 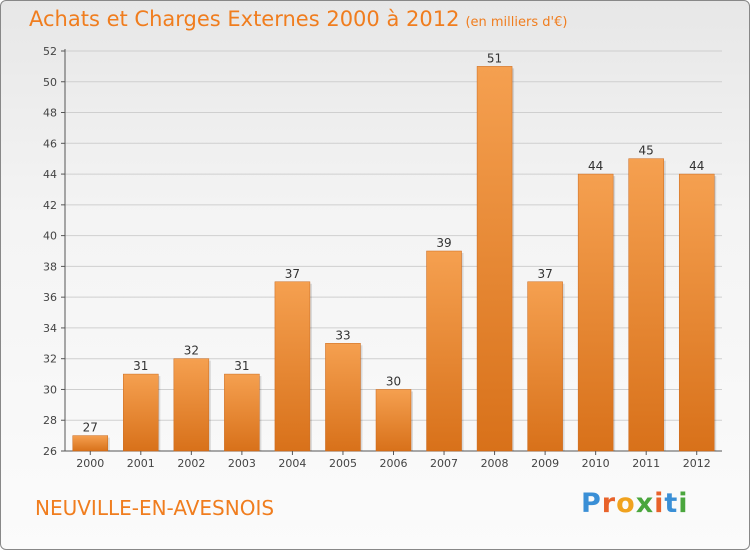 What do you see at coordinates (244, 19) in the screenshot?
I see `chart-title-text: Achats et Charges Externes 2000 à 2012` at bounding box center [244, 19].